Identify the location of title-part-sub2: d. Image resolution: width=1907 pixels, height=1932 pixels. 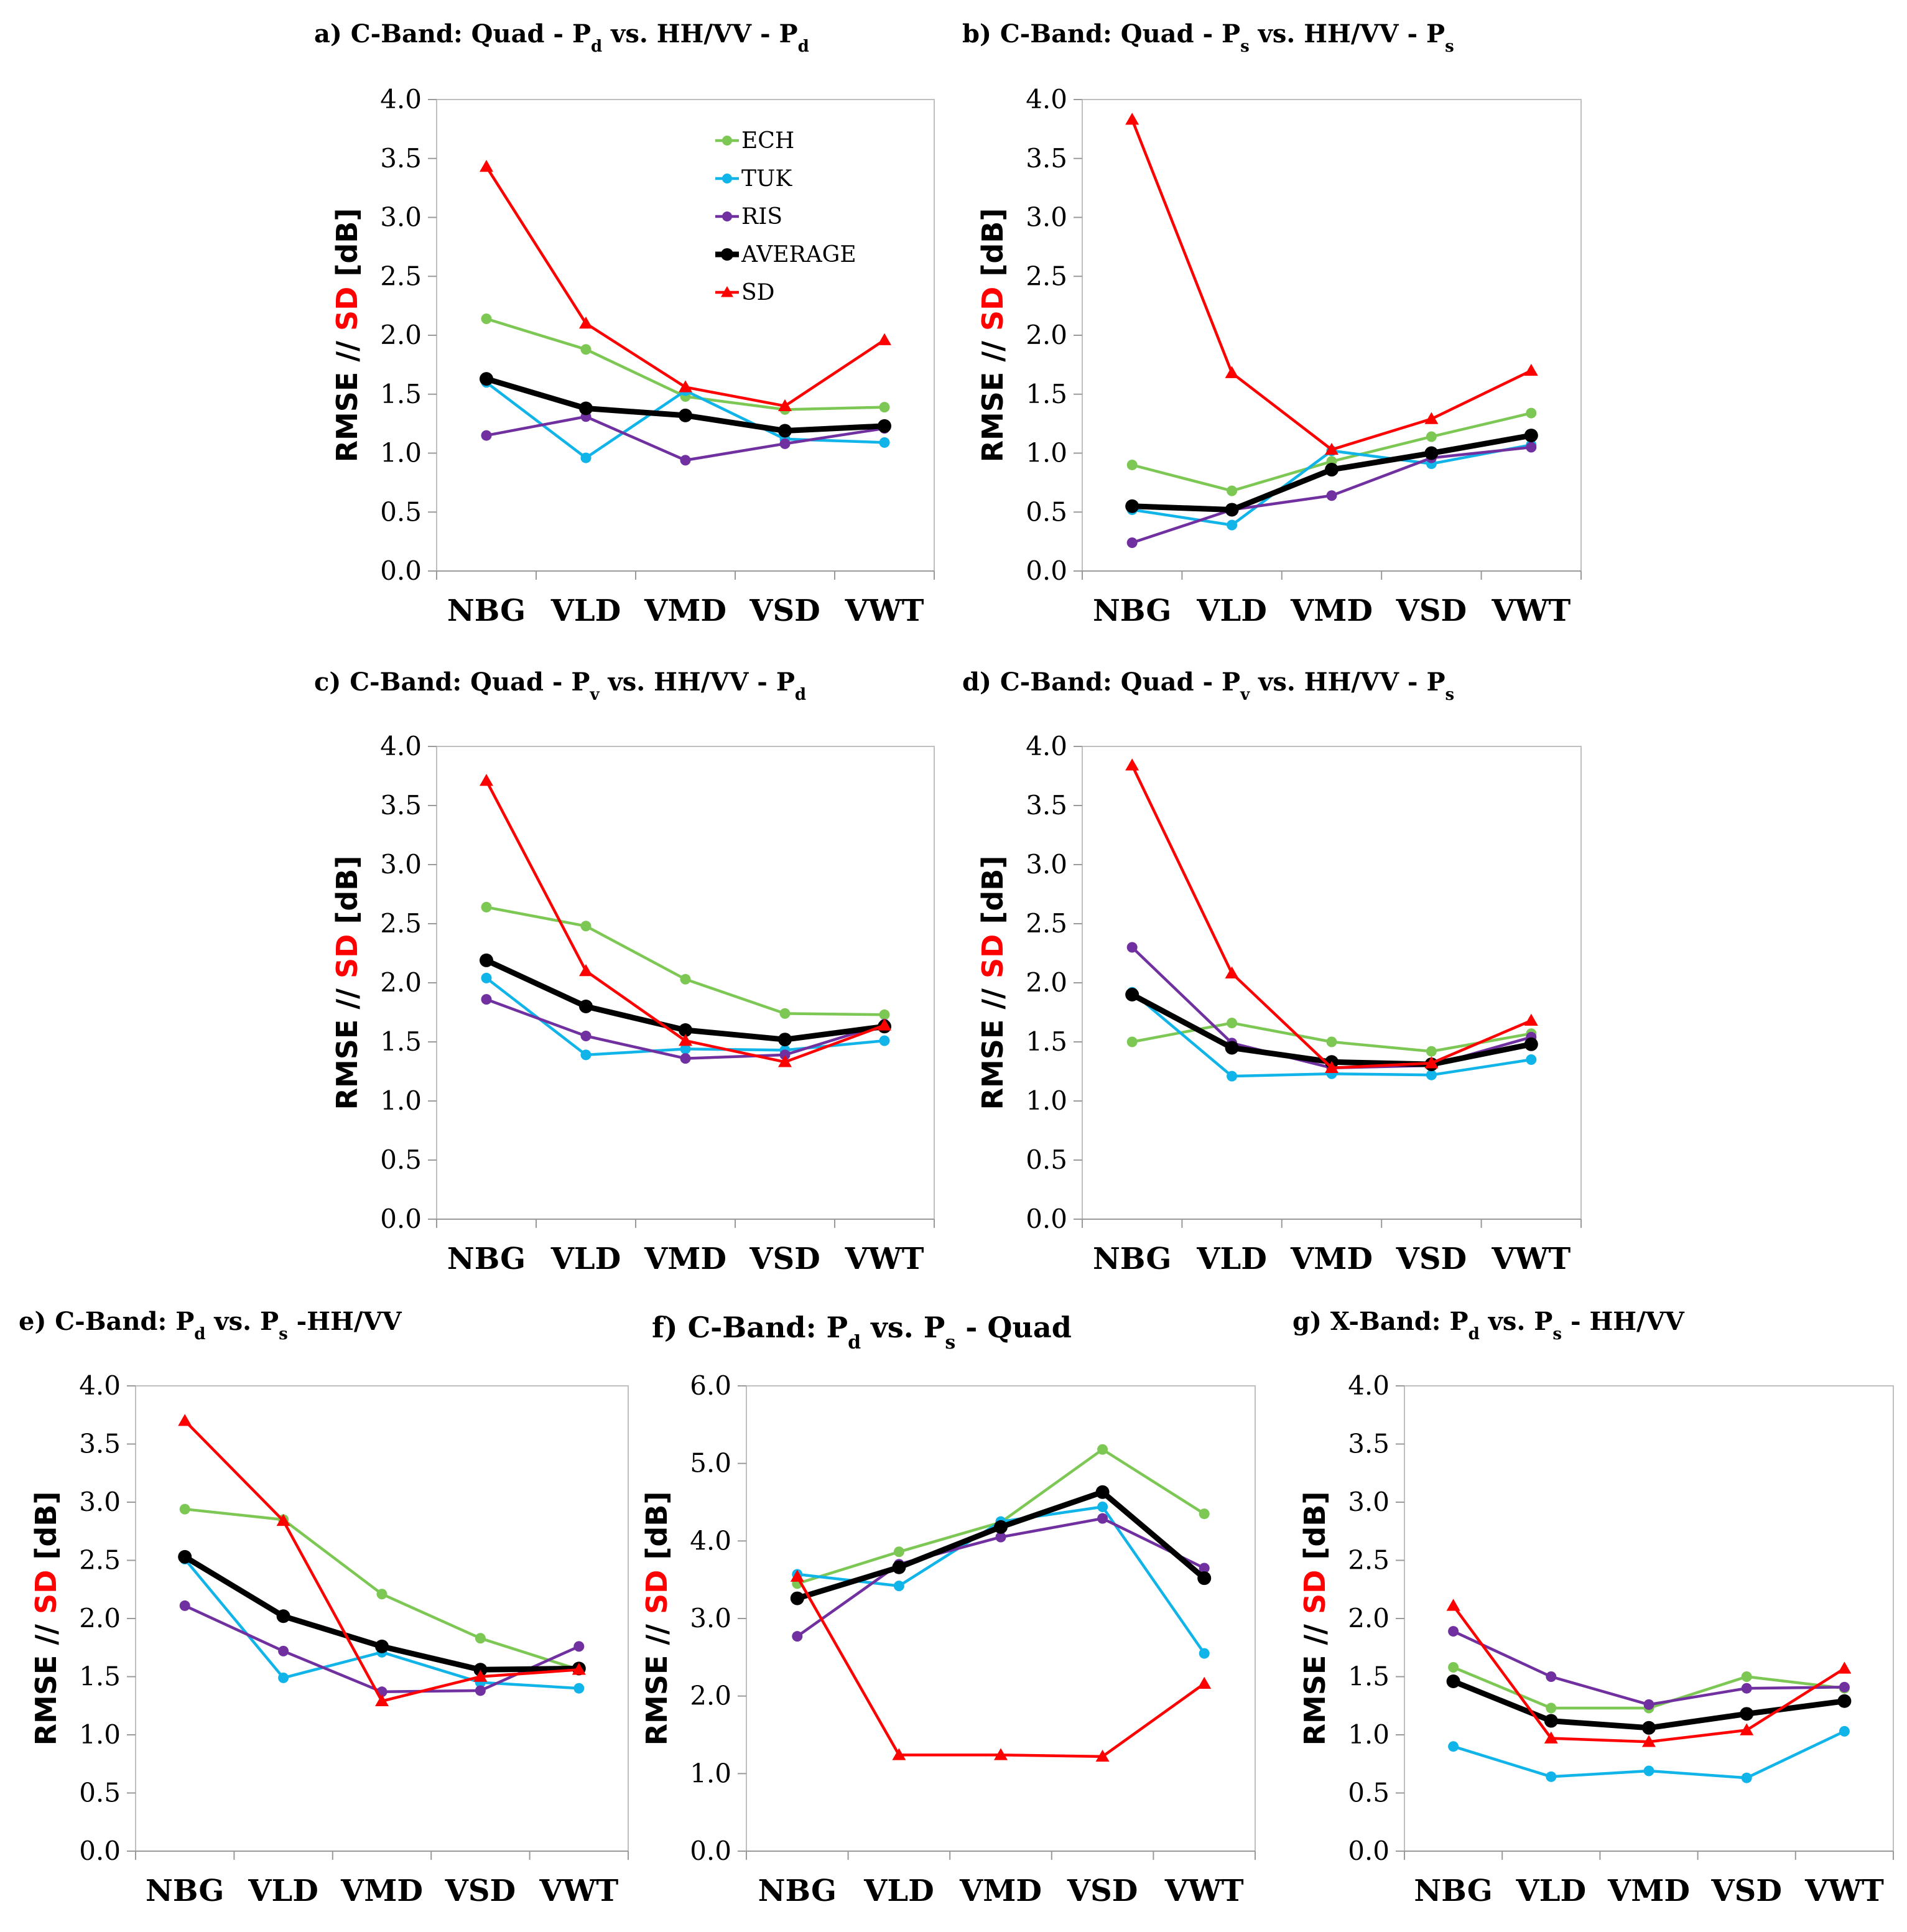
(800, 694).